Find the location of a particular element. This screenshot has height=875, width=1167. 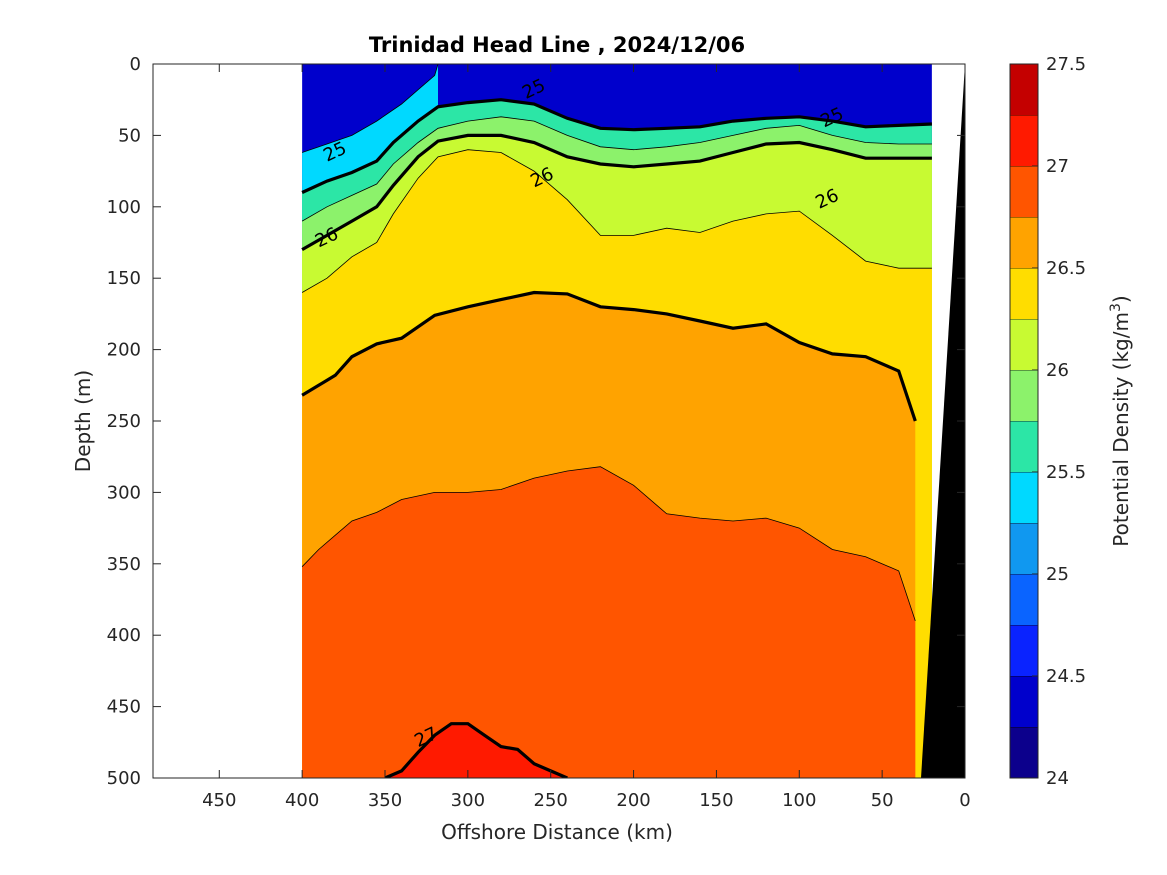

colorbar-tick-label: 26.5 is located at coordinates (1066, 268).